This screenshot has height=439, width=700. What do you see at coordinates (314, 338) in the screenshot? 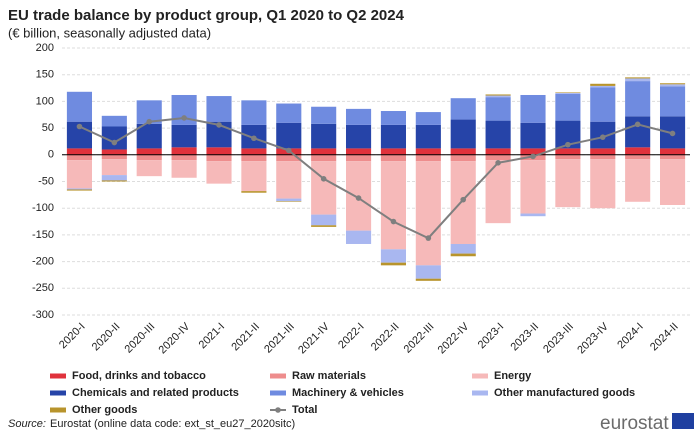
I see `x-tick-label: 2021-IV` at bounding box center [314, 338].